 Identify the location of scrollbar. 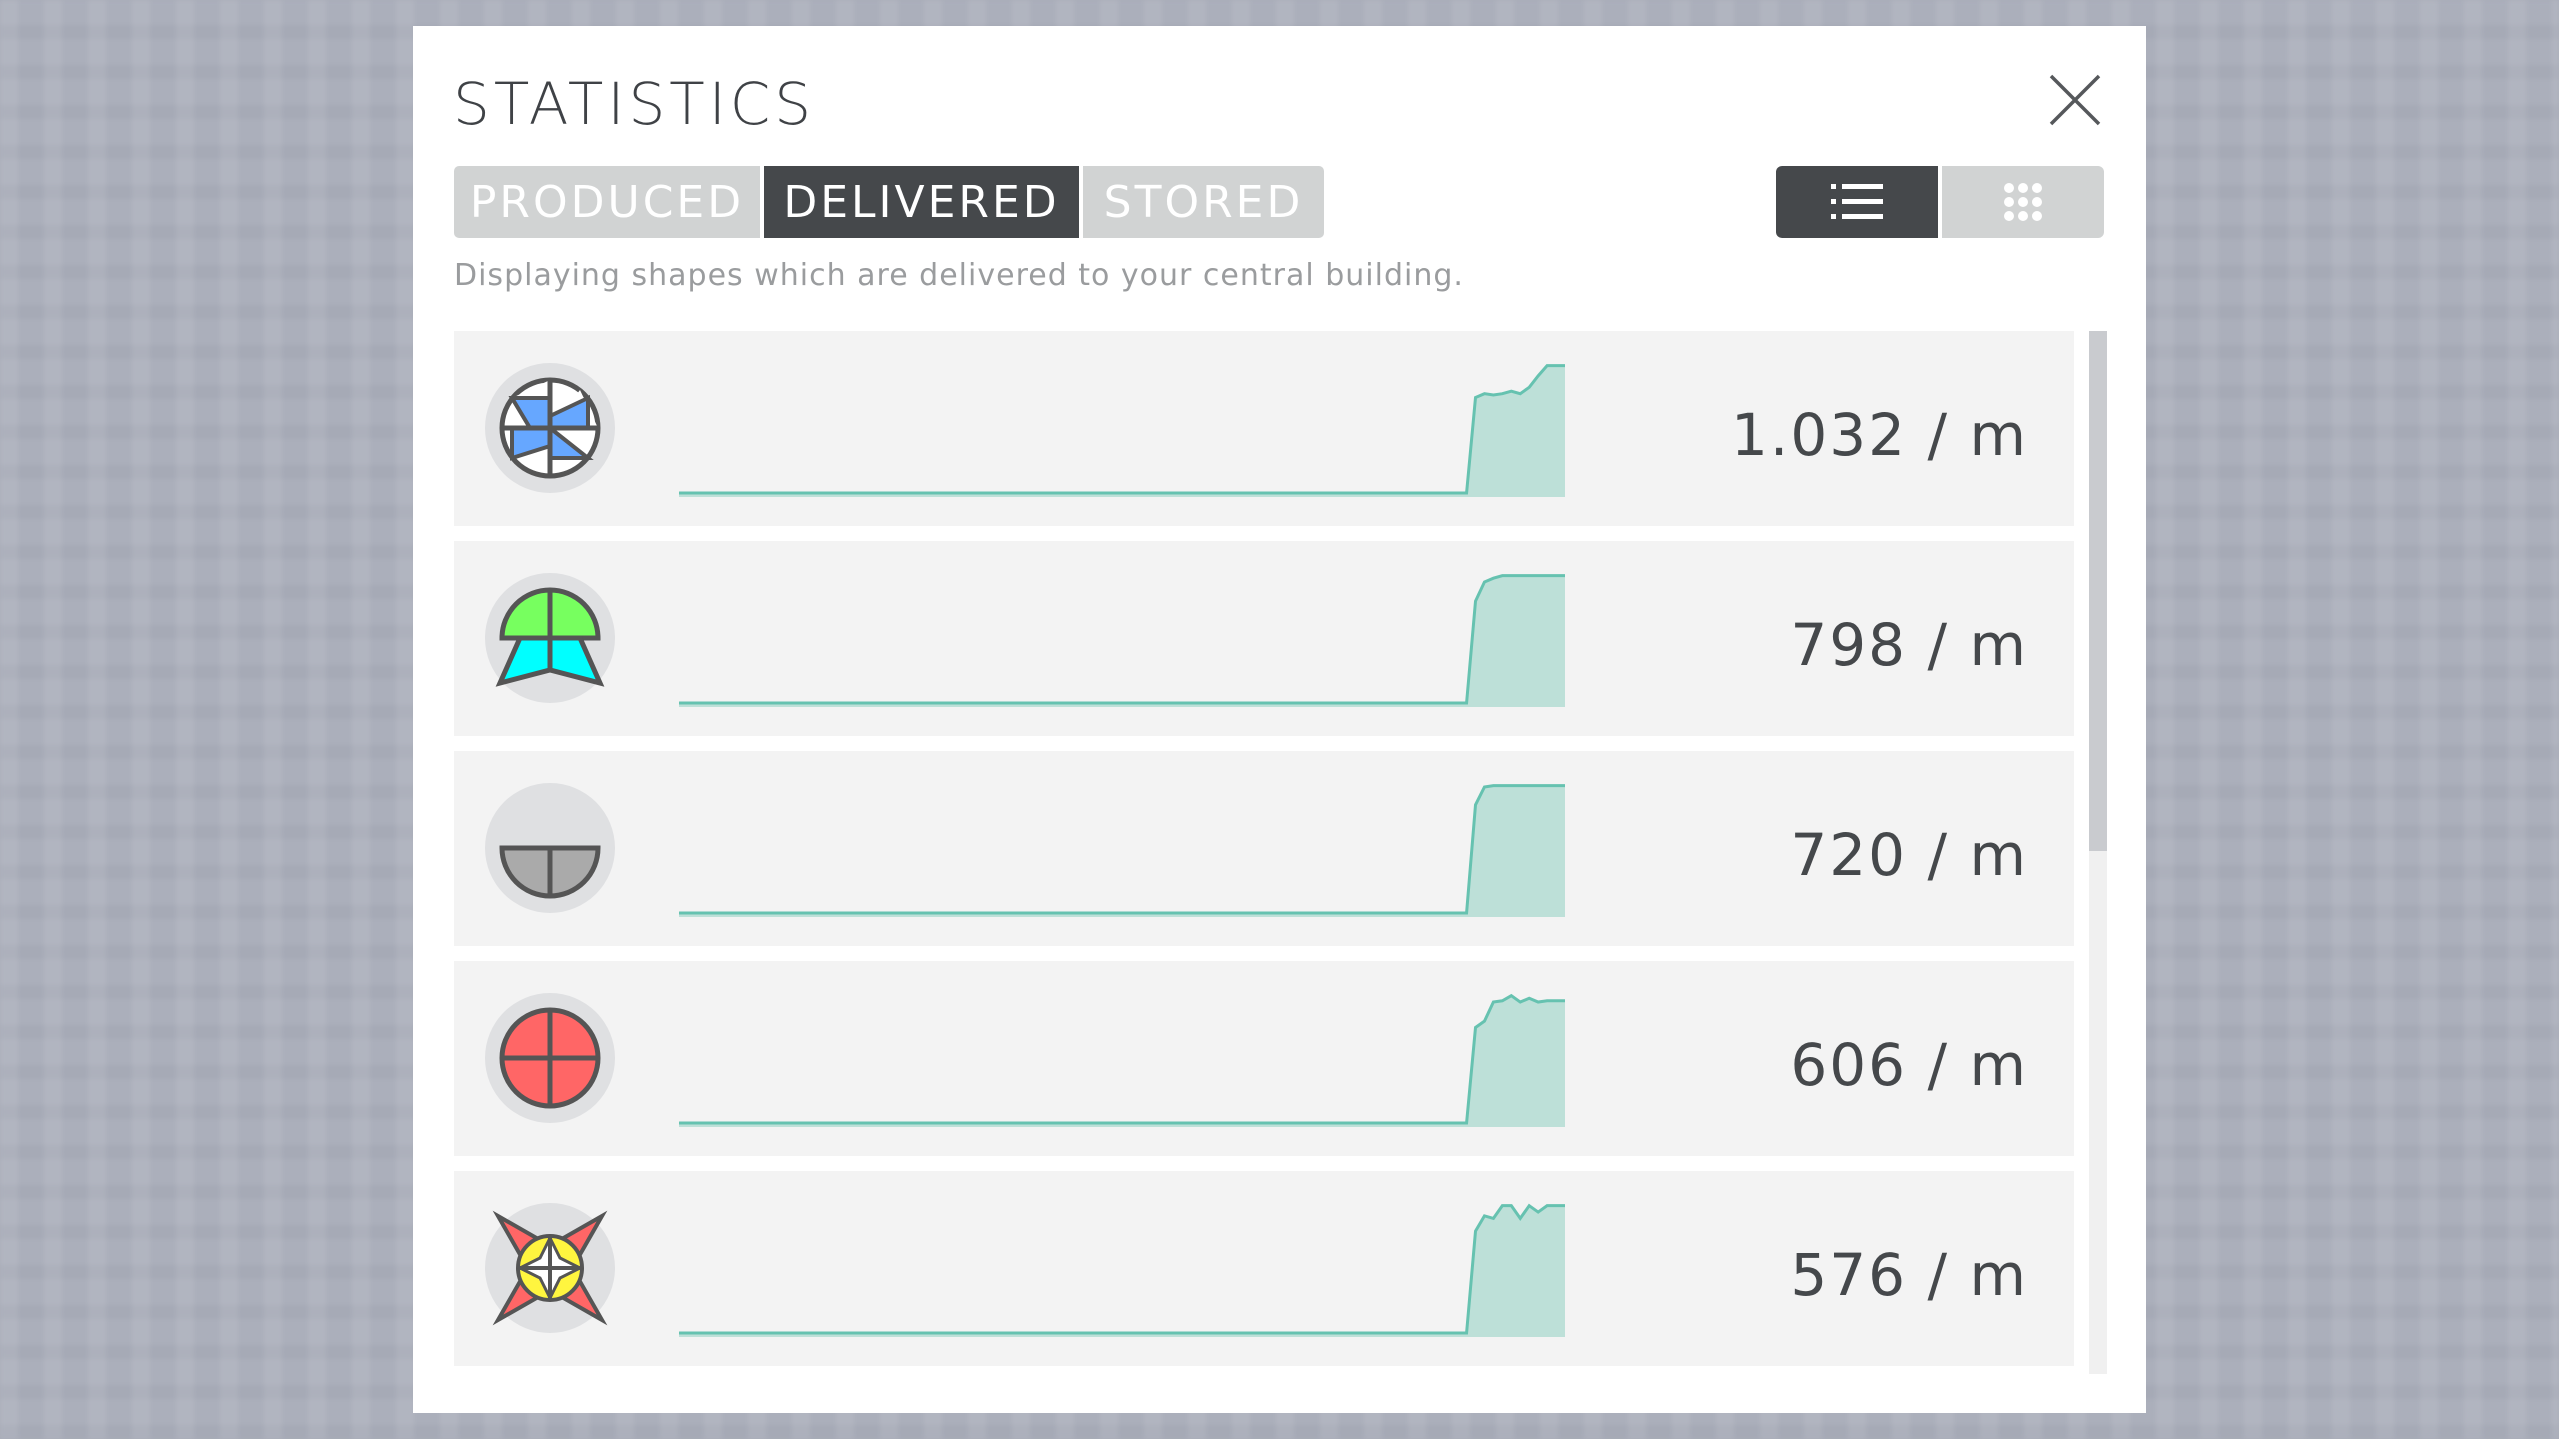
(2098, 852).